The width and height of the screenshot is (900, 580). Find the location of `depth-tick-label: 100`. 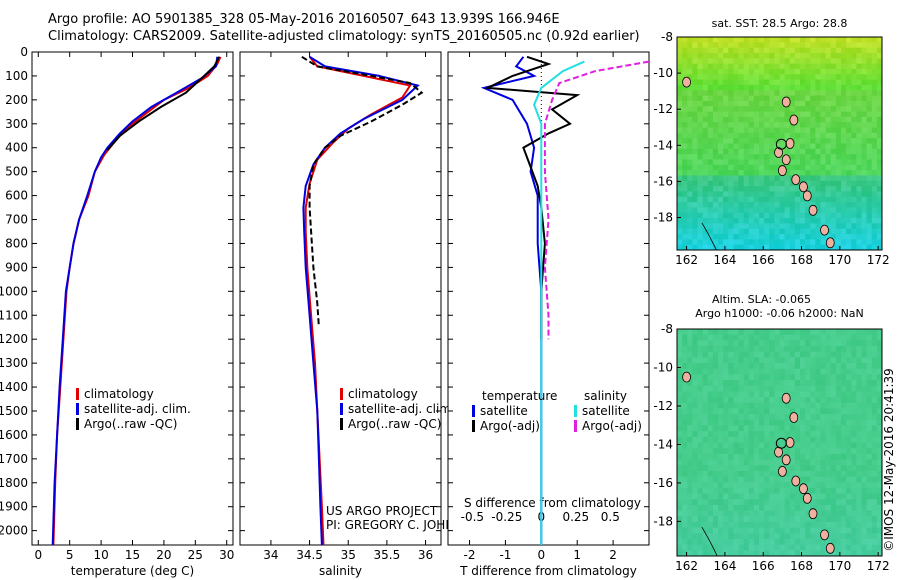

depth-tick-label: 100 is located at coordinates (16, 76).